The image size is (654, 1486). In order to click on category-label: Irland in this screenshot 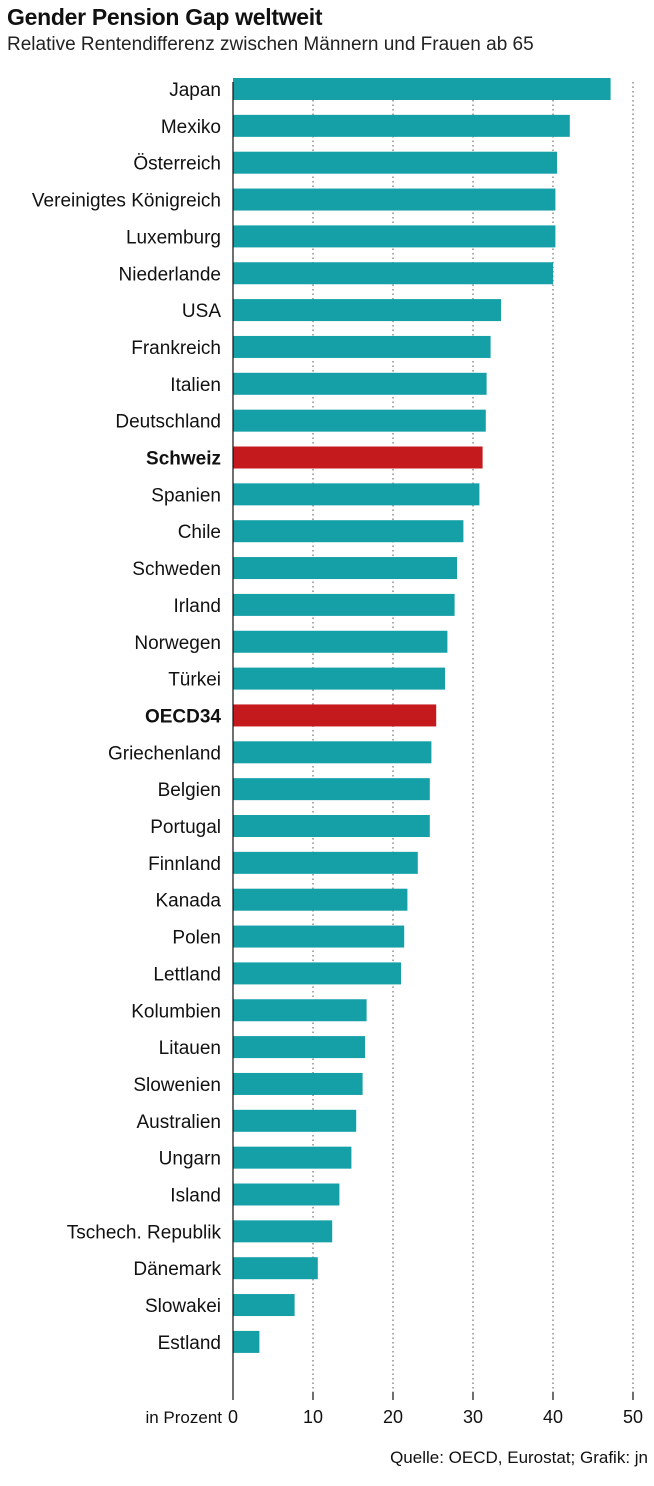, I will do `click(197, 606)`.